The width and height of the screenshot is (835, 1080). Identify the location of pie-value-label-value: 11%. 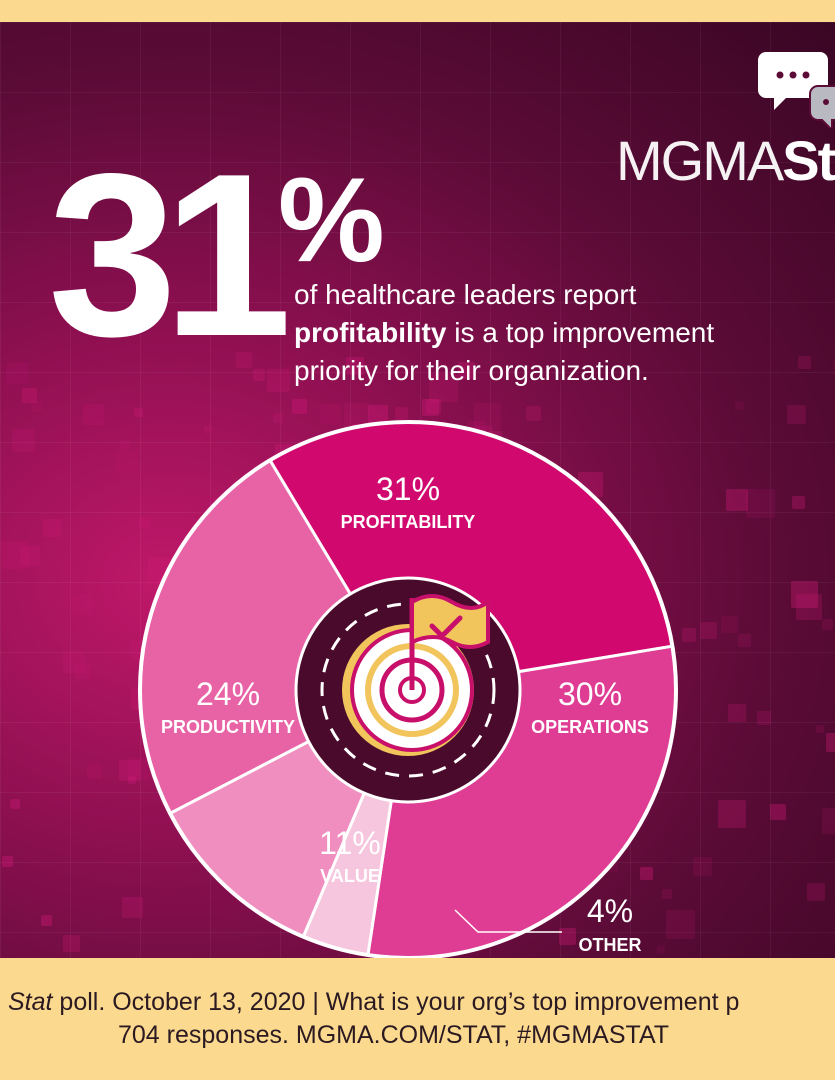
(350, 843).